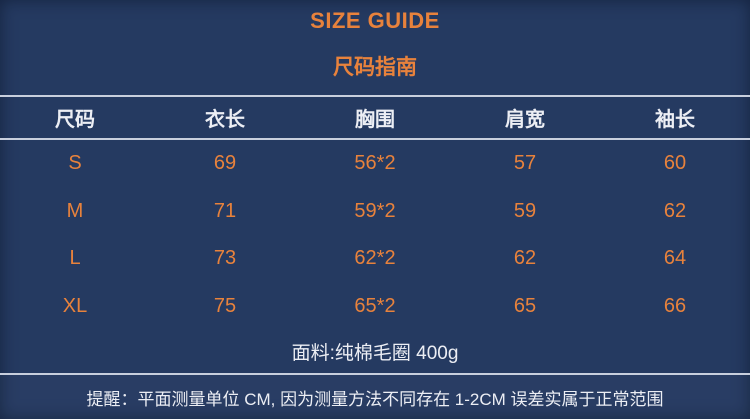 The width and height of the screenshot is (750, 419). What do you see at coordinates (75, 163) in the screenshot?
I see `cell-size-label: S` at bounding box center [75, 163].